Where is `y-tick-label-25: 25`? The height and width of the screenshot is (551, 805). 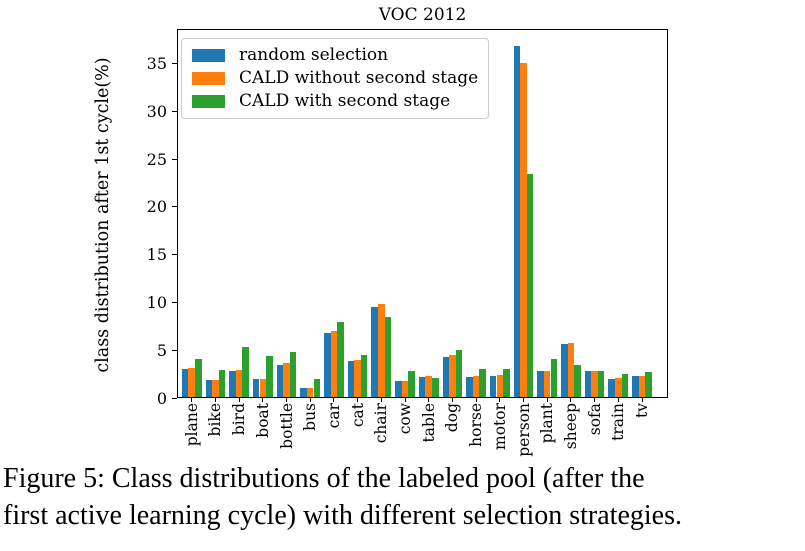
y-tick-label-25: 25 is located at coordinates (156, 159).